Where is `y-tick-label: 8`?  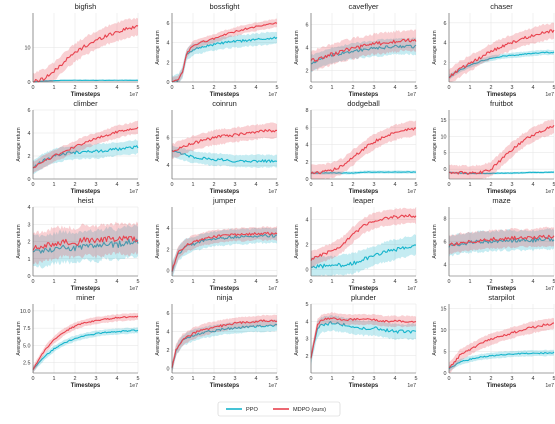 y-tick-label: 8 is located at coordinates (445, 220).